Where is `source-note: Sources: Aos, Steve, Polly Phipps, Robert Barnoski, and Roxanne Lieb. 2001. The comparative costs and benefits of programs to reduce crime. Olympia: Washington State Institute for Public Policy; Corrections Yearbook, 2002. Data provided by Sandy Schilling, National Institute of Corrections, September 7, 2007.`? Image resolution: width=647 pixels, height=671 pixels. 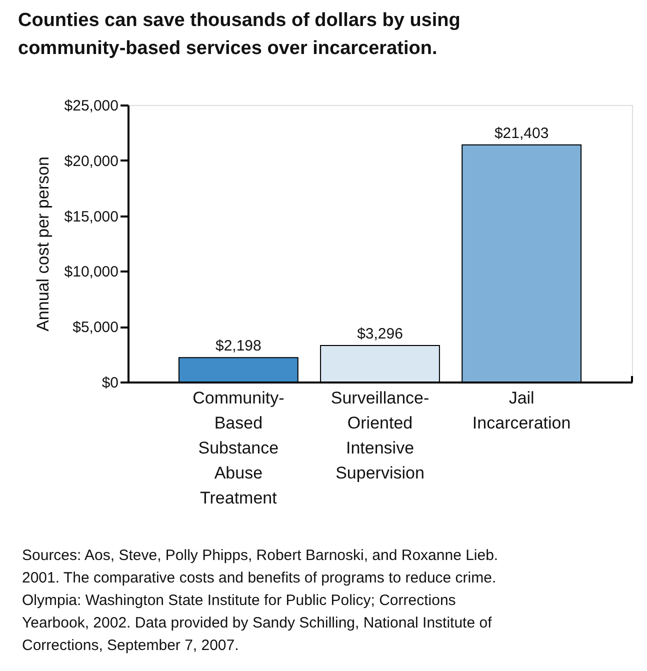 source-note: Sources: Aos, Steve, Polly Phipps, Robert Barnoski, and Roxanne Lieb. 2001. The comparative costs and benefits of programs to reduce crime. Olympia: Washington State Institute for Public Policy; Corrections Yearbook, 2002. Data provided by Sandy Schilling, National Institute of Corrections, September 7, 2007. is located at coordinates (260, 600).